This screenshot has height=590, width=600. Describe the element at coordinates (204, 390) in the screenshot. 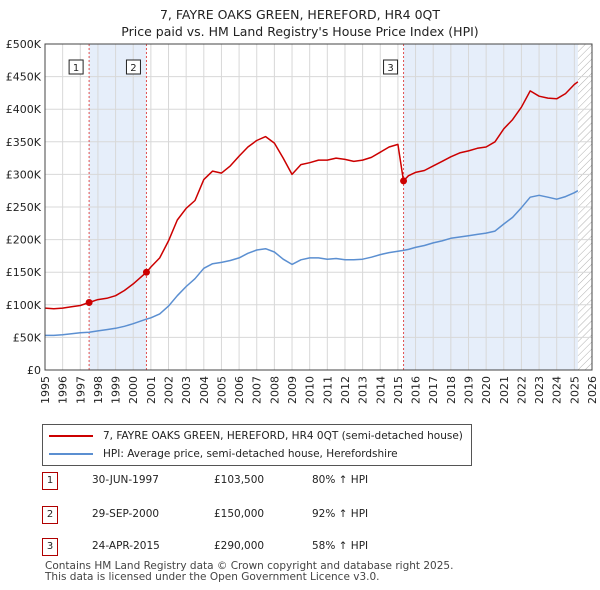

I see `x-tick-label: 2004` at that location.